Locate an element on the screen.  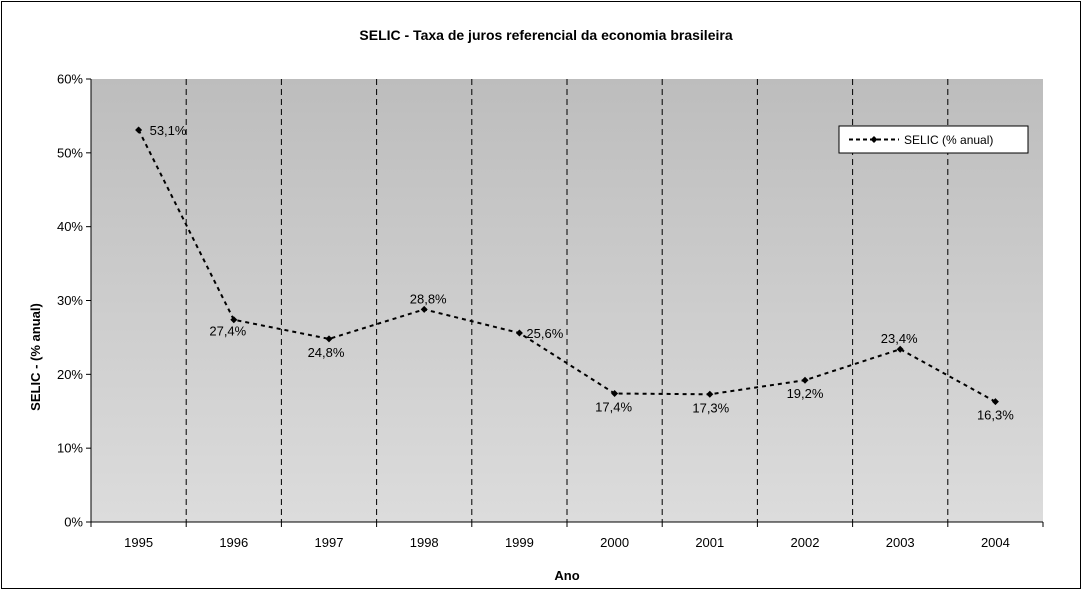
data-point-2004 is located at coordinates (995, 402).